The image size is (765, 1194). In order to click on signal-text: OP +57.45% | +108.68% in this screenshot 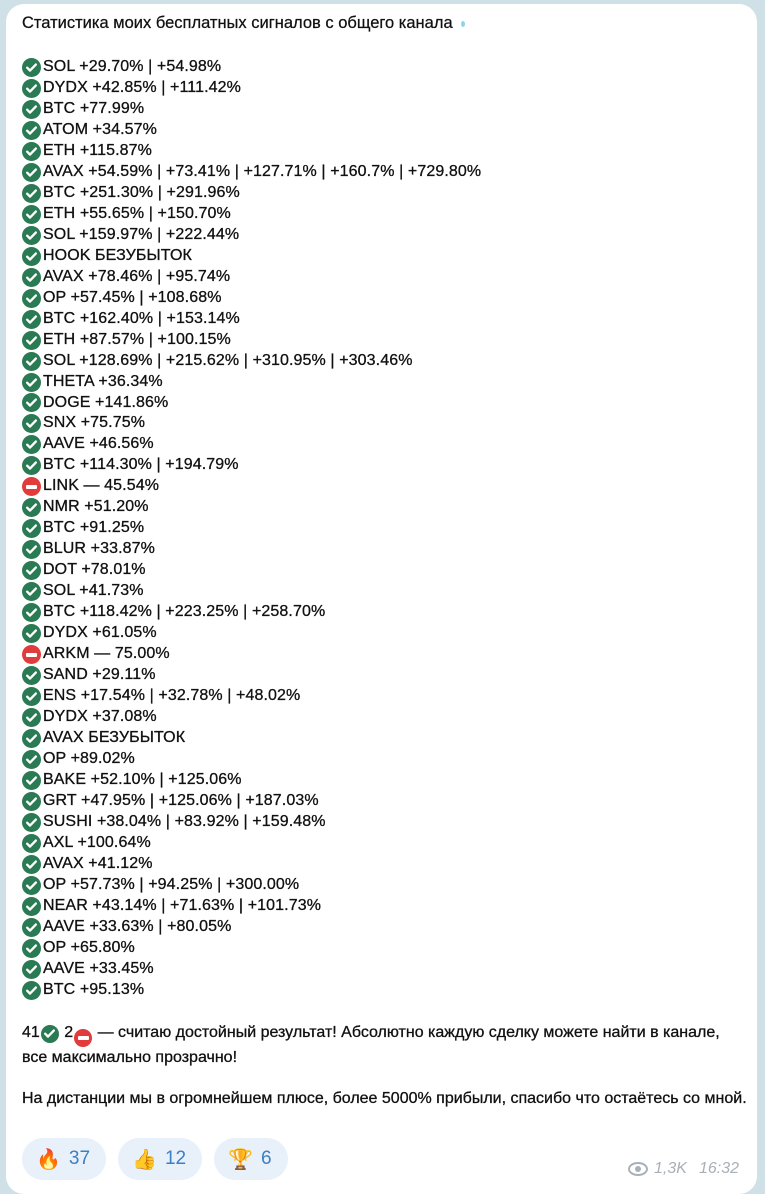, I will do `click(132, 297)`.